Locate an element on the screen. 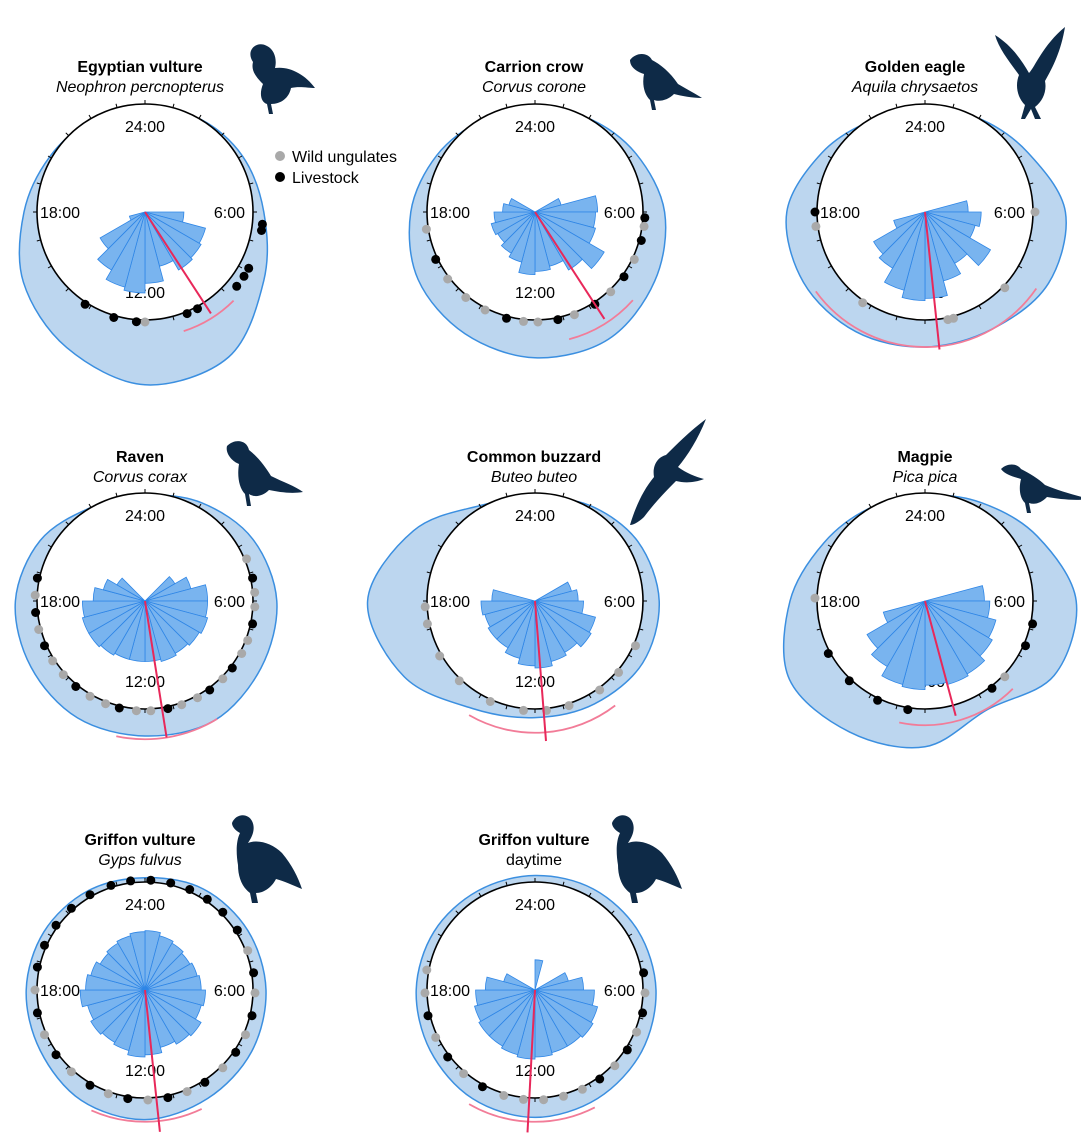 Image resolution: width=1081 pixels, height=1140 pixels. panel-title: Magpie is located at coordinates (924, 457).